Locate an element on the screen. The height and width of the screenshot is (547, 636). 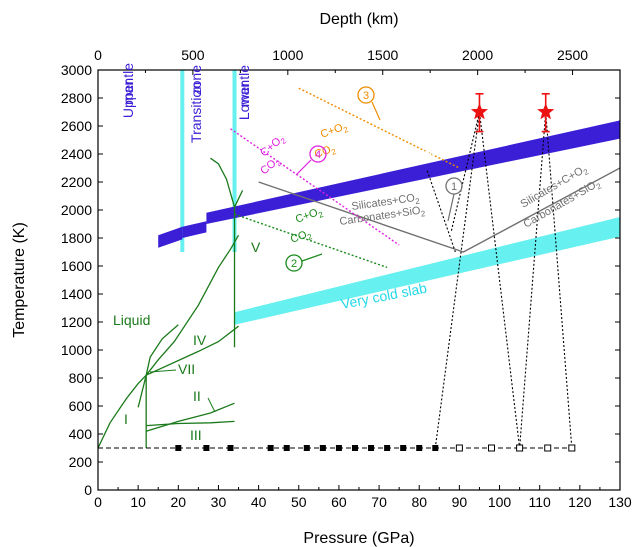
x-tick-label: 10 is located at coordinates (138, 502).